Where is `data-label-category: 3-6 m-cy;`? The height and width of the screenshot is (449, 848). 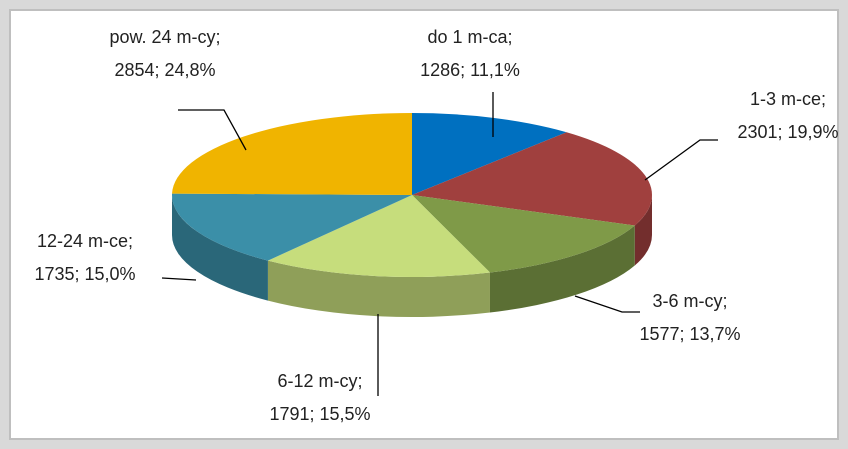 data-label-category: 3-6 m-cy; is located at coordinates (689, 301).